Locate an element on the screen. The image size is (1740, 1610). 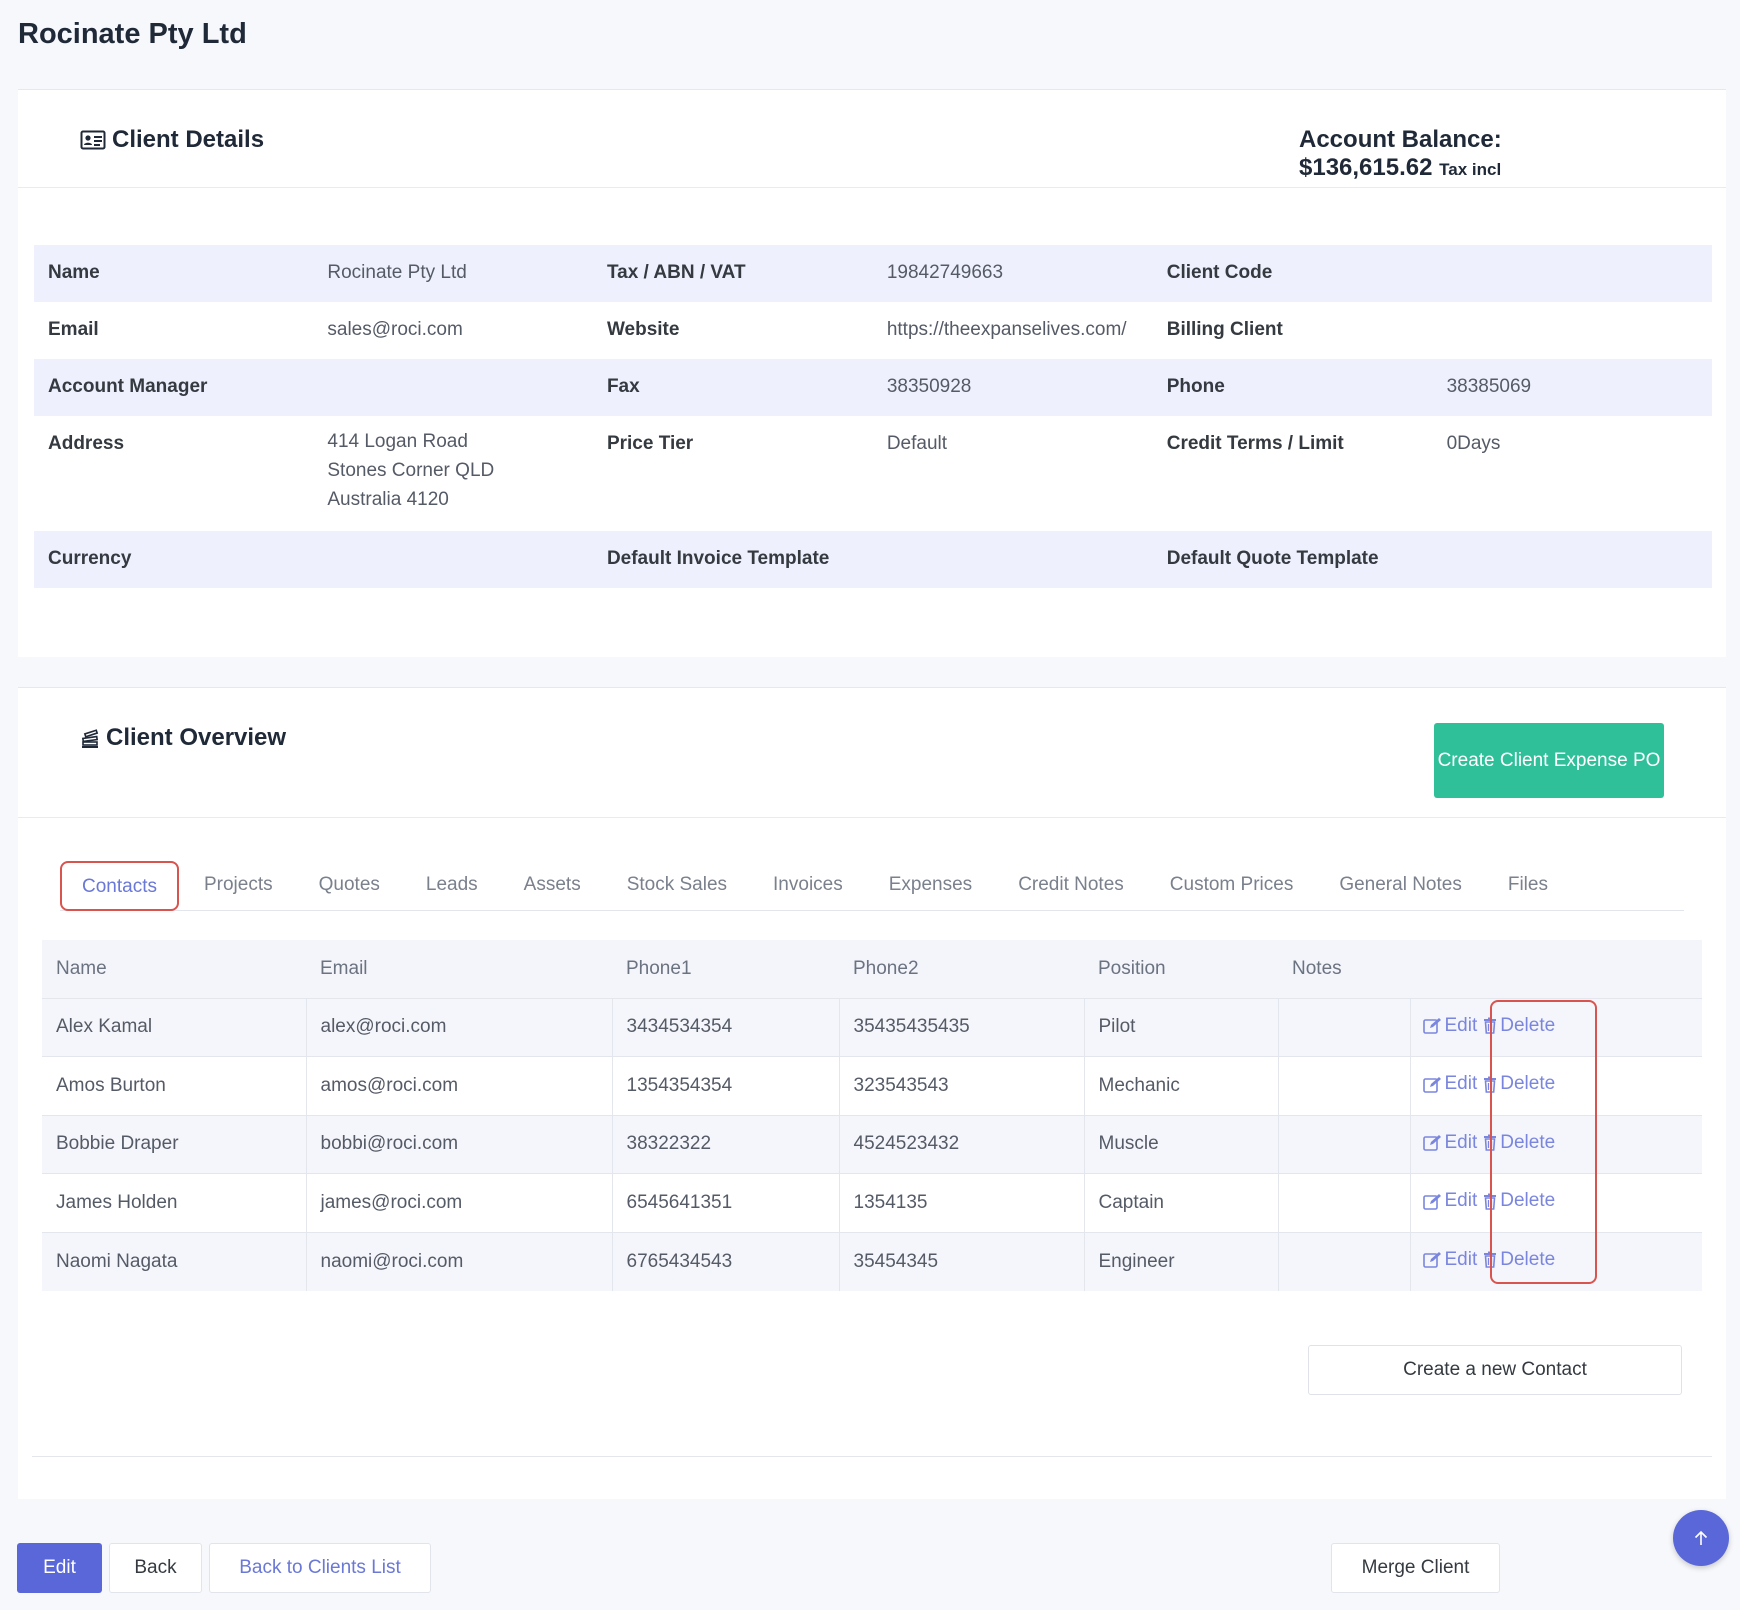
name-value: Rocinate Pty Ltd is located at coordinates (397, 272).